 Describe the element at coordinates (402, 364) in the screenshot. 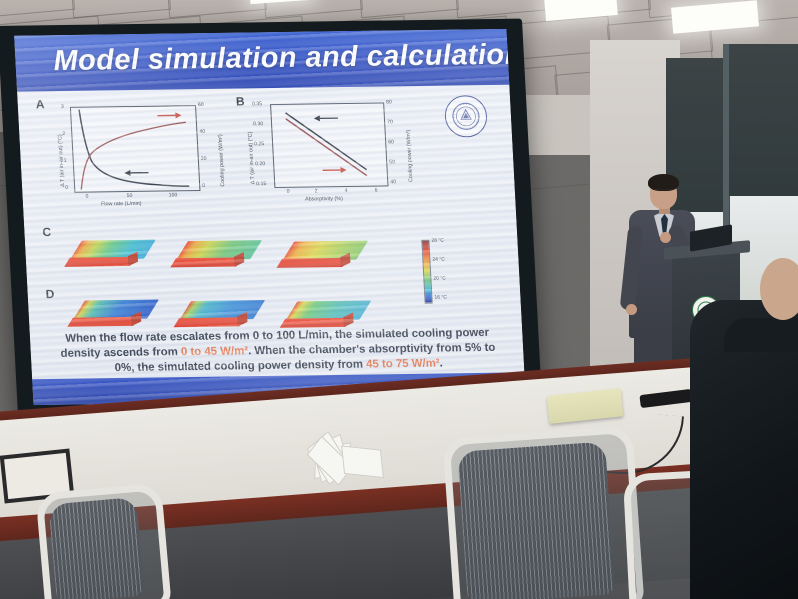

I see `caption-highlight-2: 45 to 75 W/m²` at that location.